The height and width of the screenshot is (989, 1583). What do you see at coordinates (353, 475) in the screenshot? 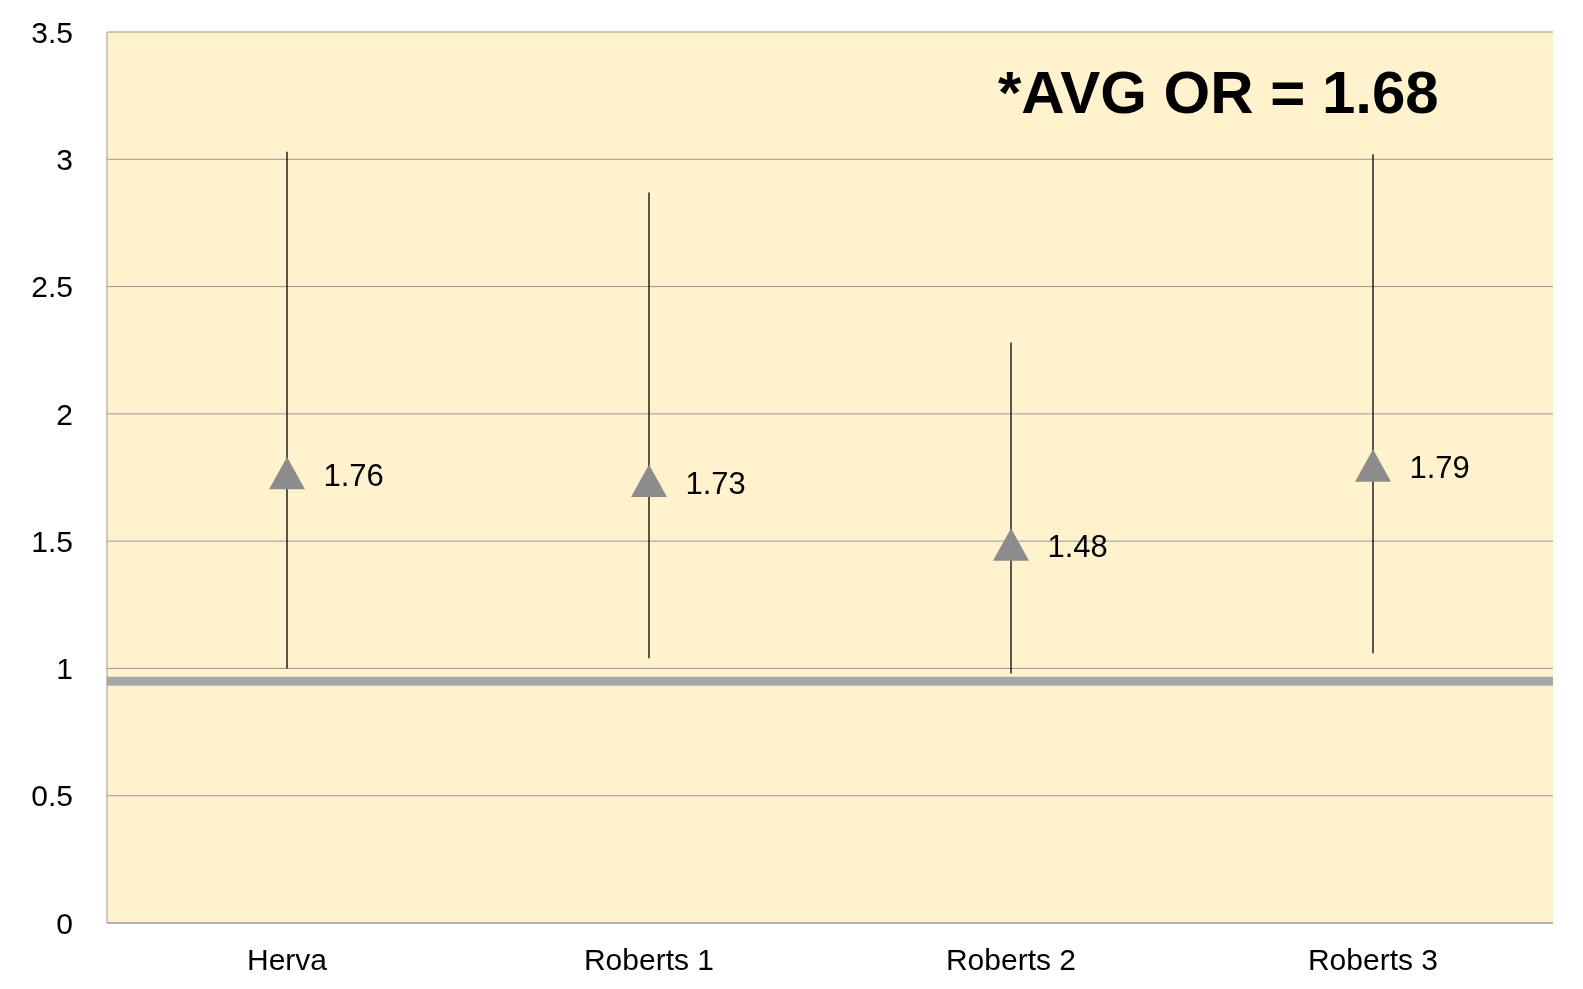
I see `data-label: 1.76` at bounding box center [353, 475].